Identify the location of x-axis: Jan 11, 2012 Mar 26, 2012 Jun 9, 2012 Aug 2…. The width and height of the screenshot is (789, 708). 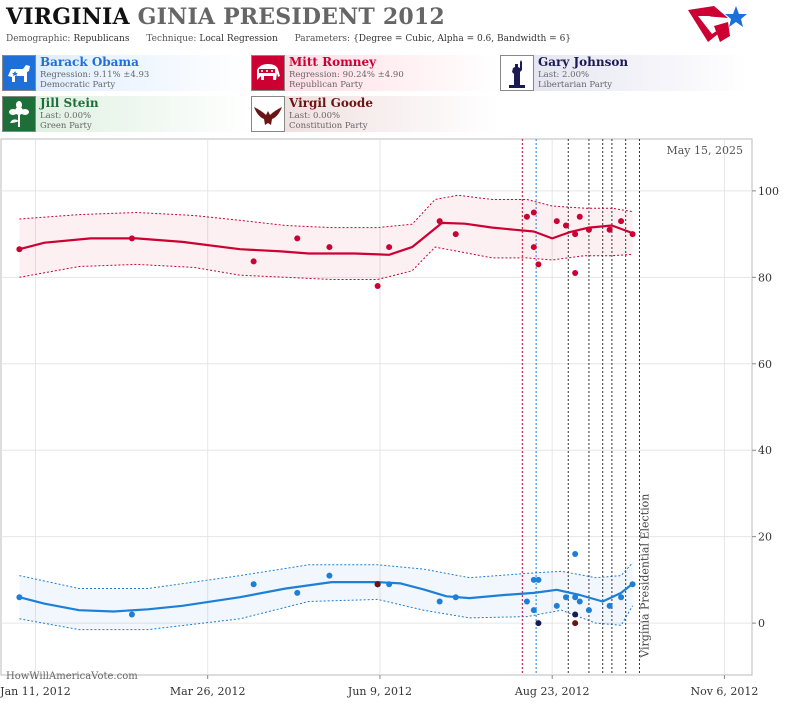
(379, 686).